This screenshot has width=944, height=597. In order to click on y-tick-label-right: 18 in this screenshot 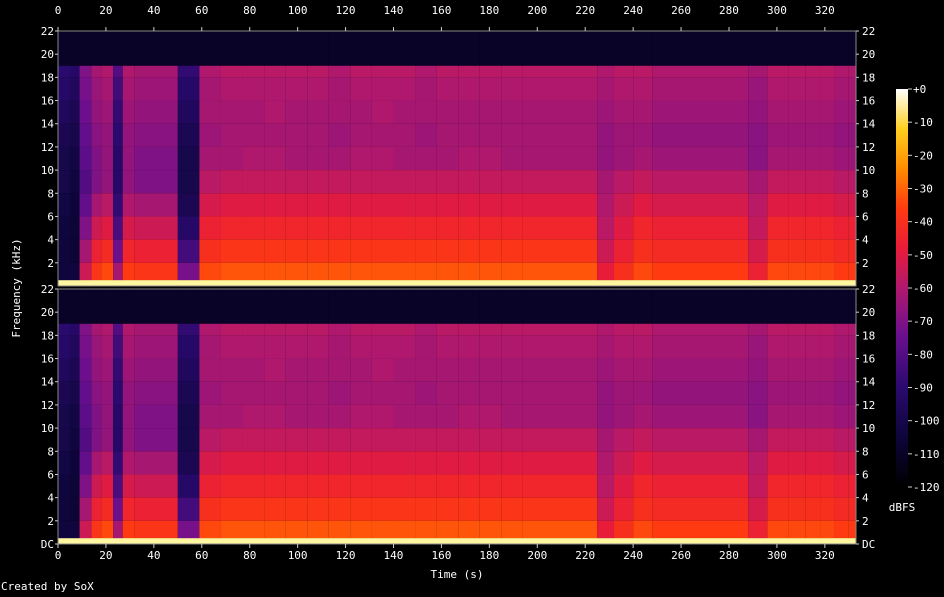, I will do `click(868, 77)`.